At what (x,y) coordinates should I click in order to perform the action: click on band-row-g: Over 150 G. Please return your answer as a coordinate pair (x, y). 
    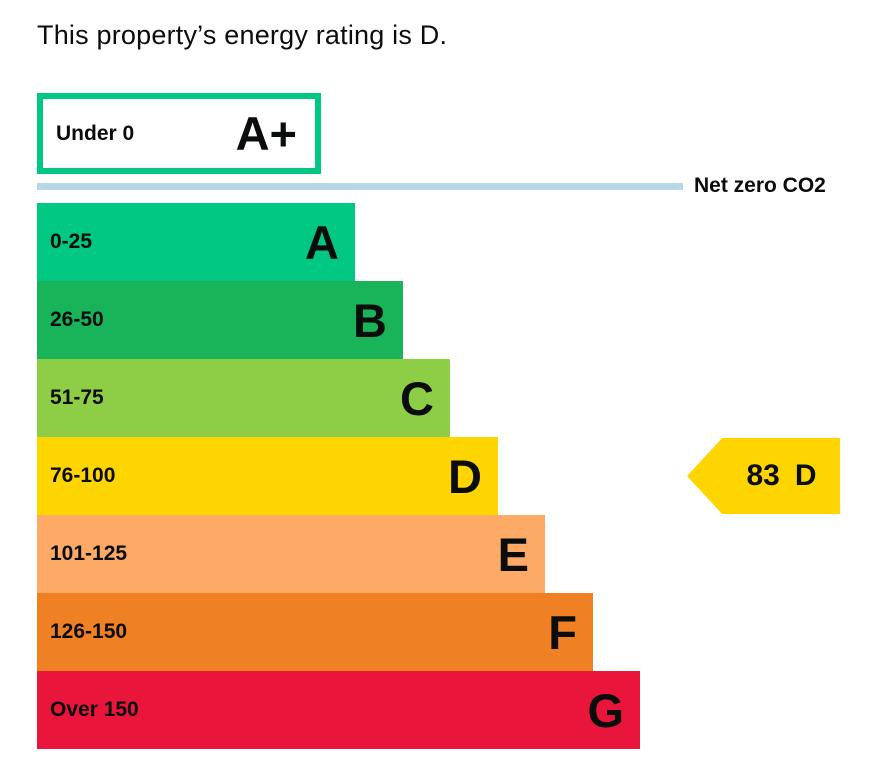
    Looking at the image, I should click on (338, 710).